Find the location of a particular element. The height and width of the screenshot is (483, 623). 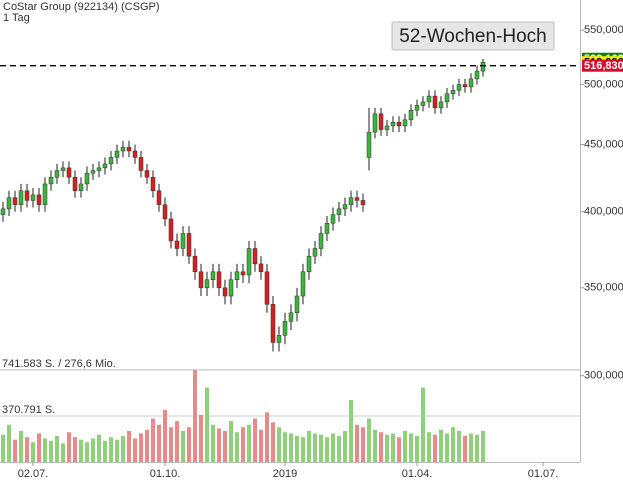

annotation: 52-Wochen-Hoch is located at coordinates (473, 36).